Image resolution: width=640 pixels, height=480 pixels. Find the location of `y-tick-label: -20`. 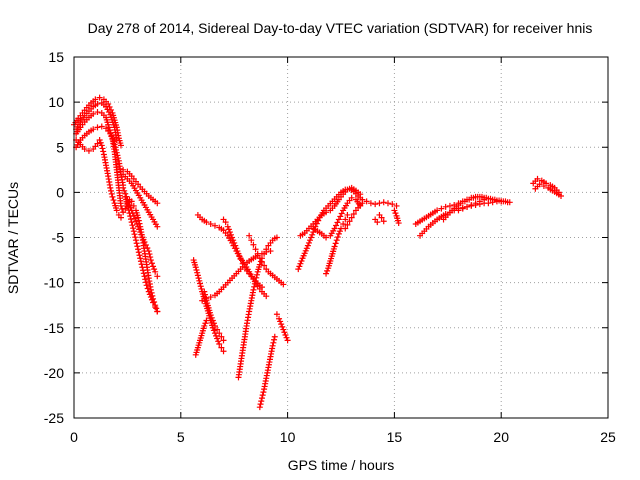

y-tick-label: -20 is located at coordinates (54, 373).